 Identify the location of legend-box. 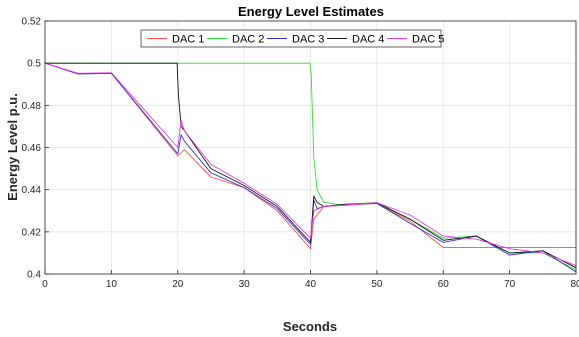
(291, 38).